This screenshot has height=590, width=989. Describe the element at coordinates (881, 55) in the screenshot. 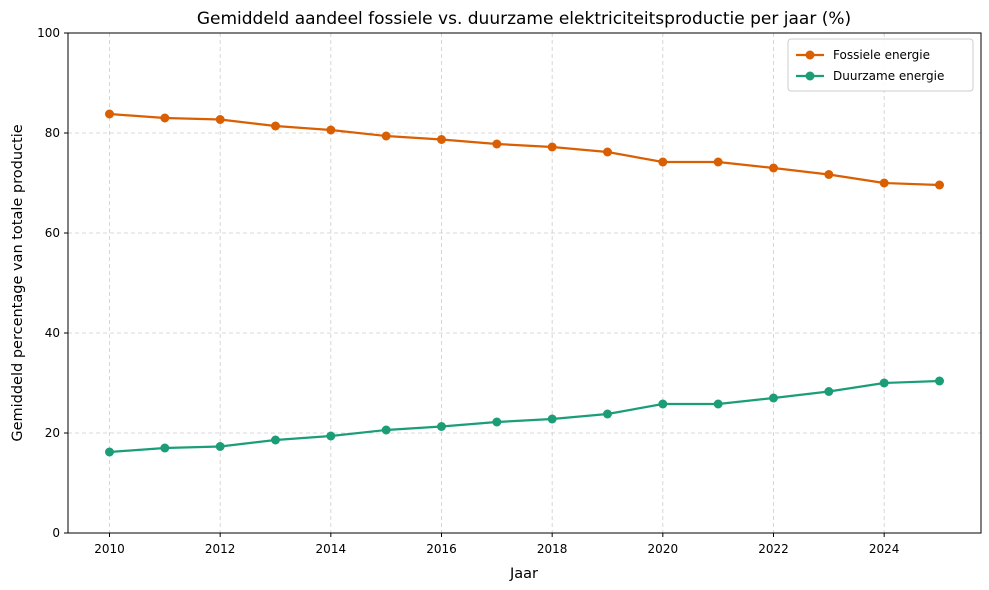

I see `legend-label-fossiele-energie: Fossiele energie` at that location.